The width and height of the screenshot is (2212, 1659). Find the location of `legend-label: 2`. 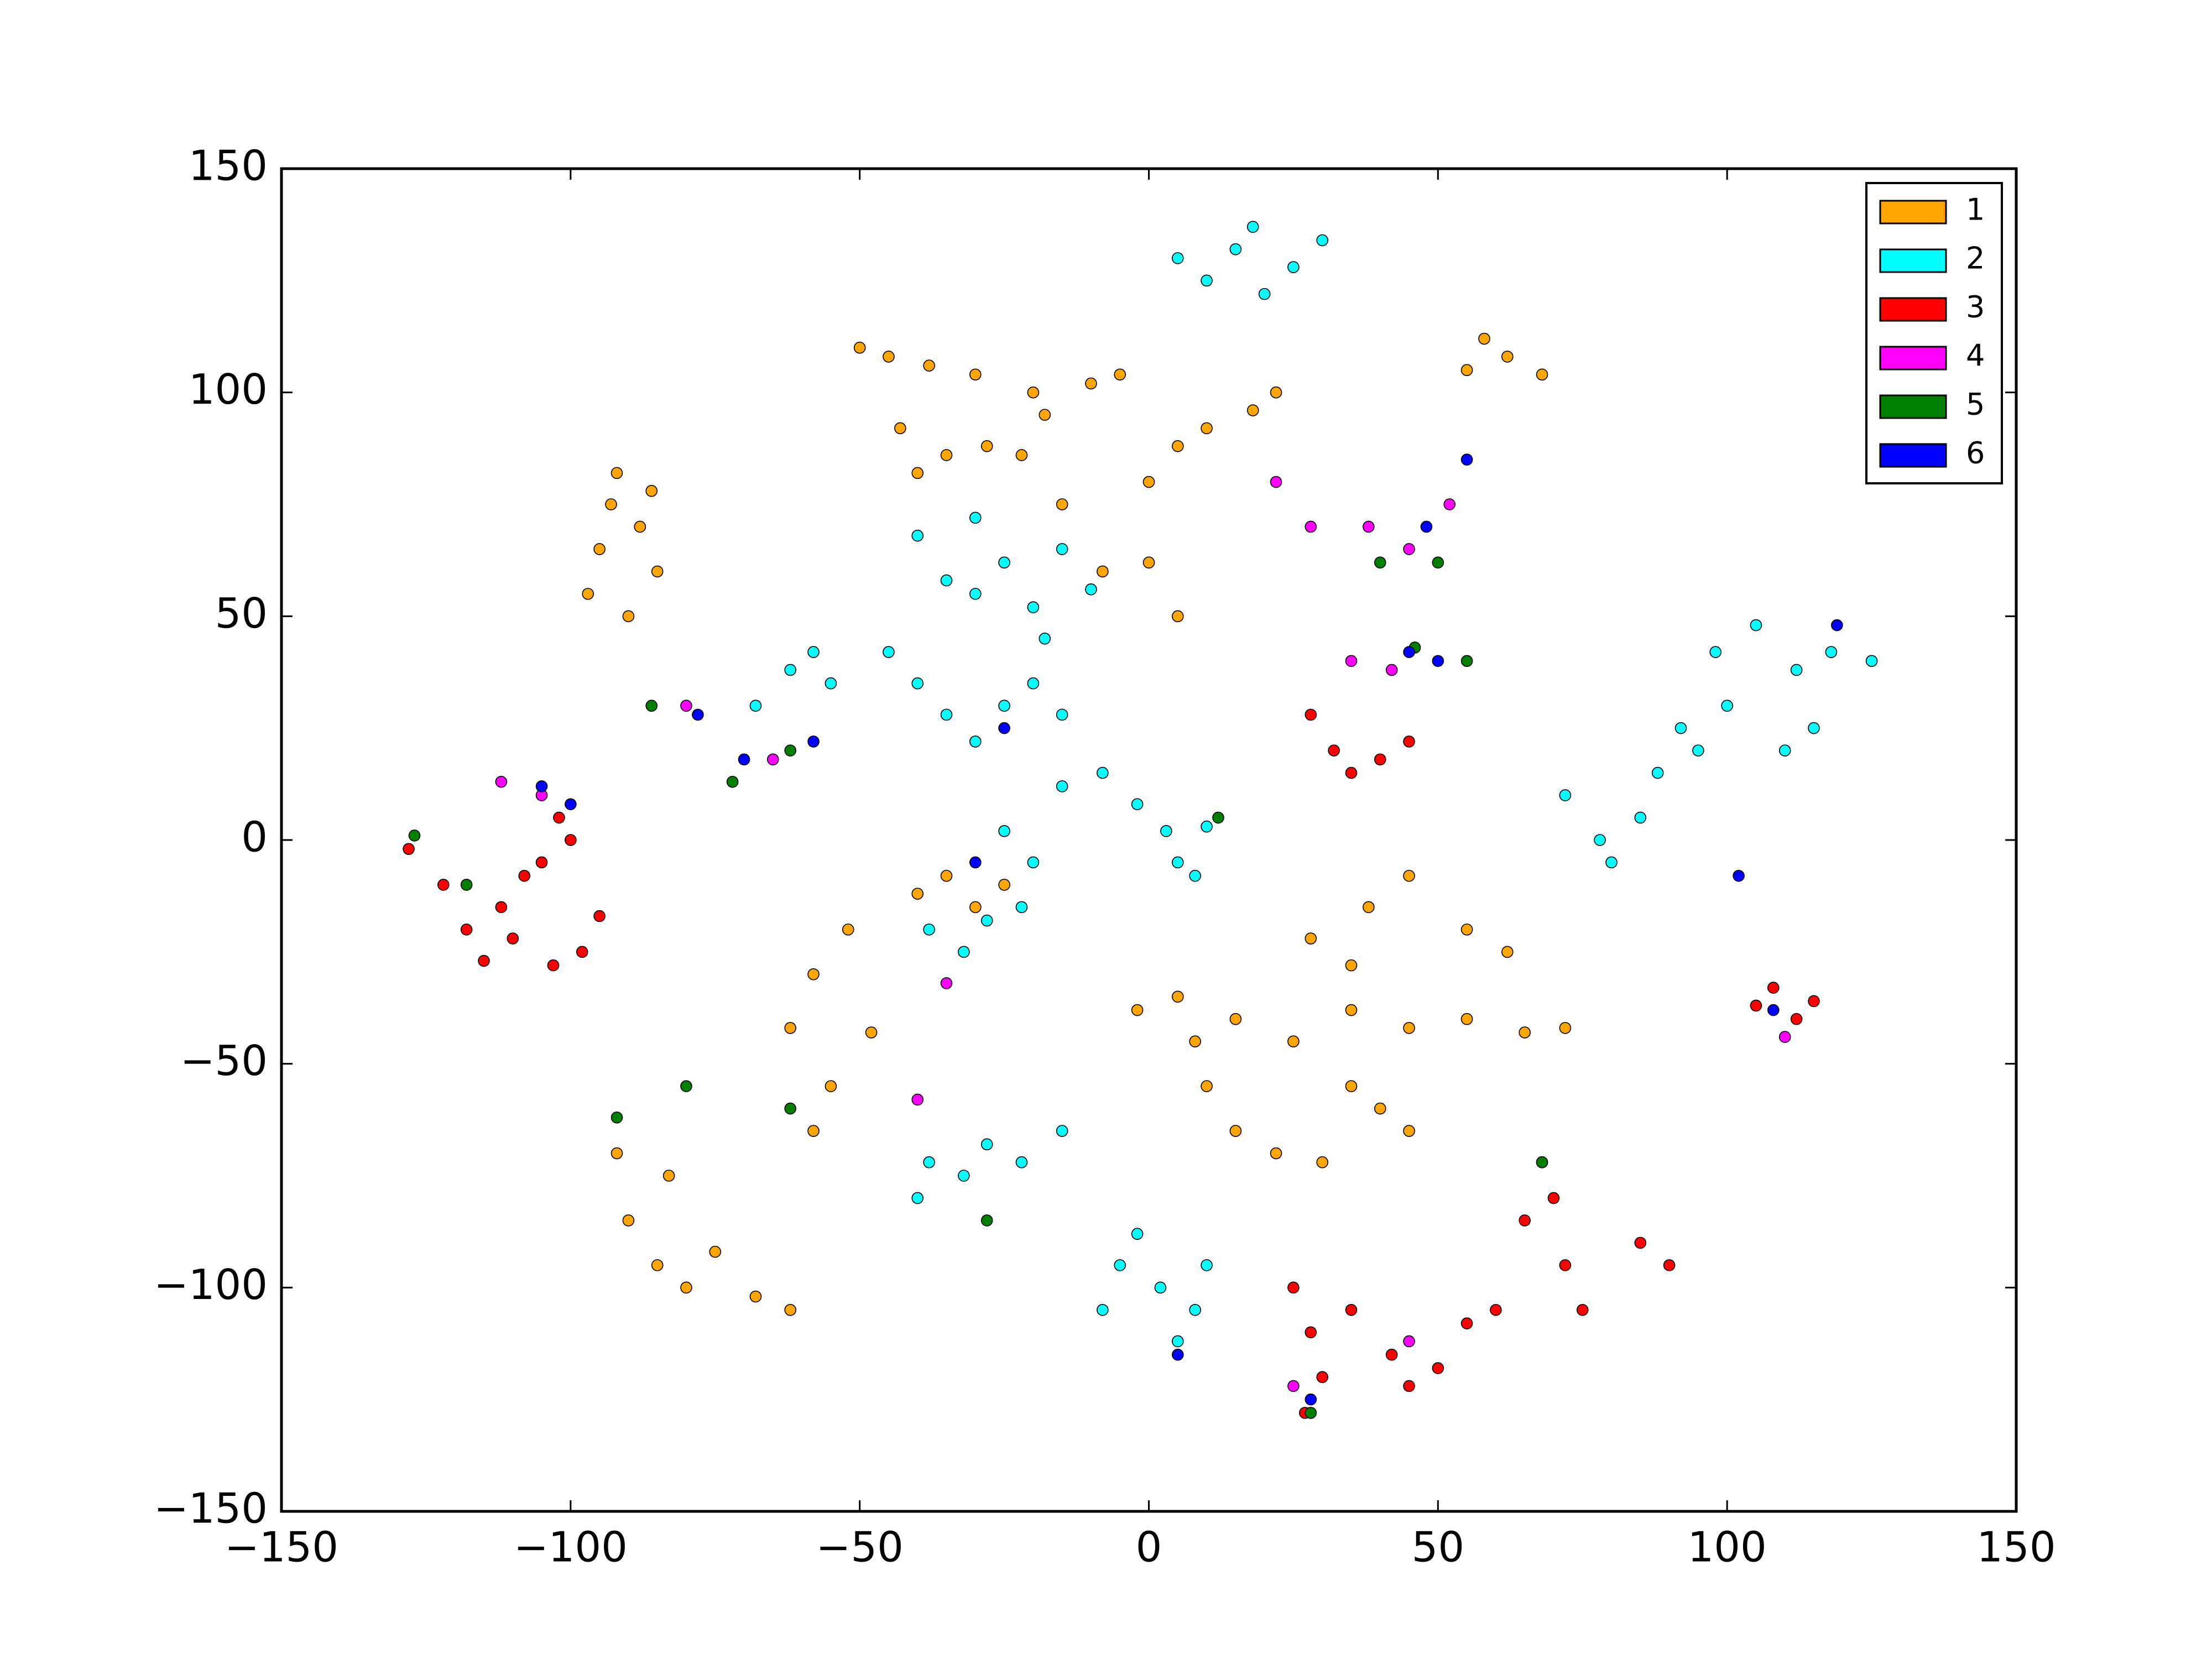

legend-label: 2 is located at coordinates (1976, 259).